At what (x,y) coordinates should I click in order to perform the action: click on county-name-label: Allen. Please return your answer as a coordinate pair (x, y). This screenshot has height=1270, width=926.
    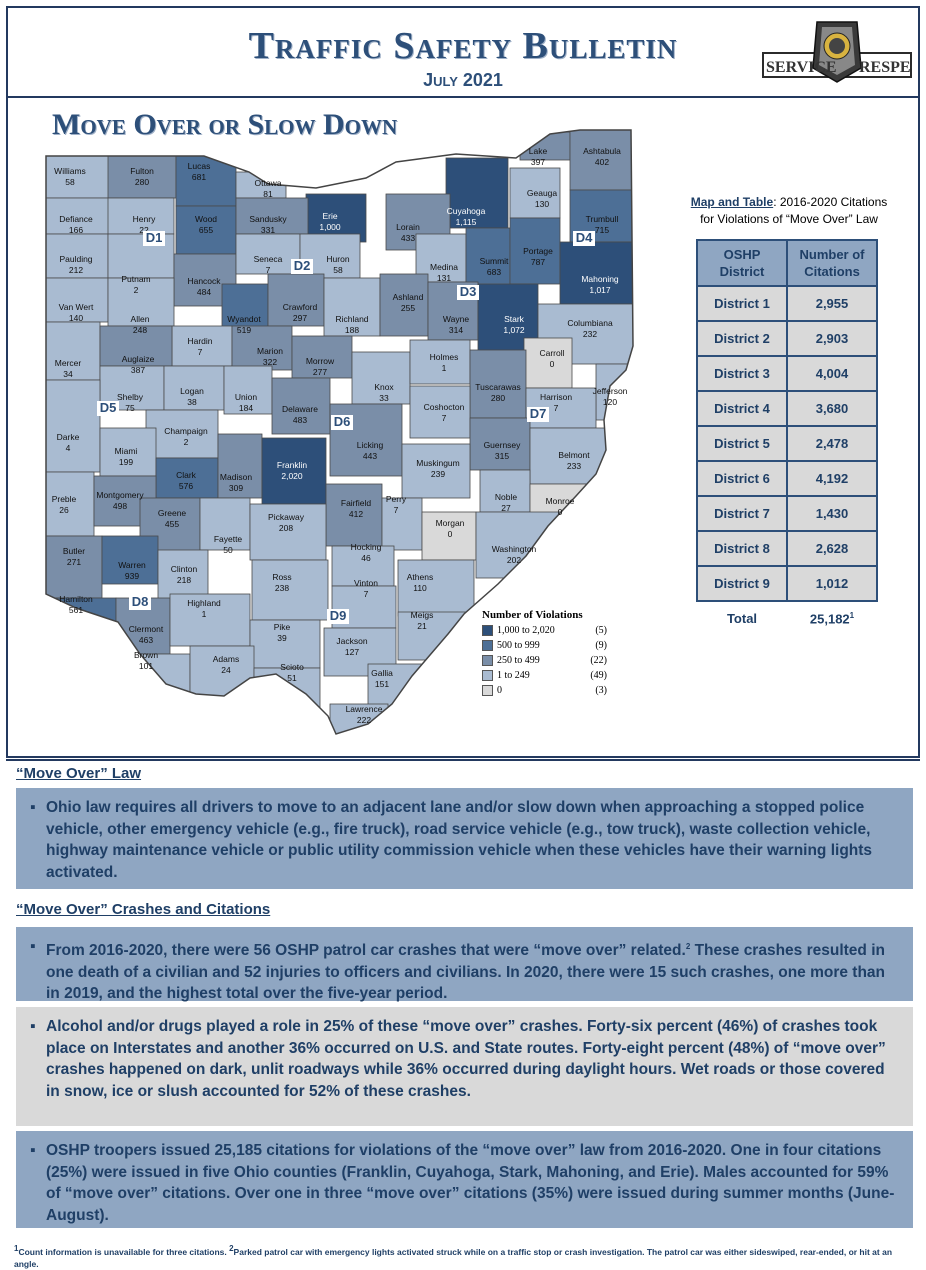
    Looking at the image, I should click on (140, 319).